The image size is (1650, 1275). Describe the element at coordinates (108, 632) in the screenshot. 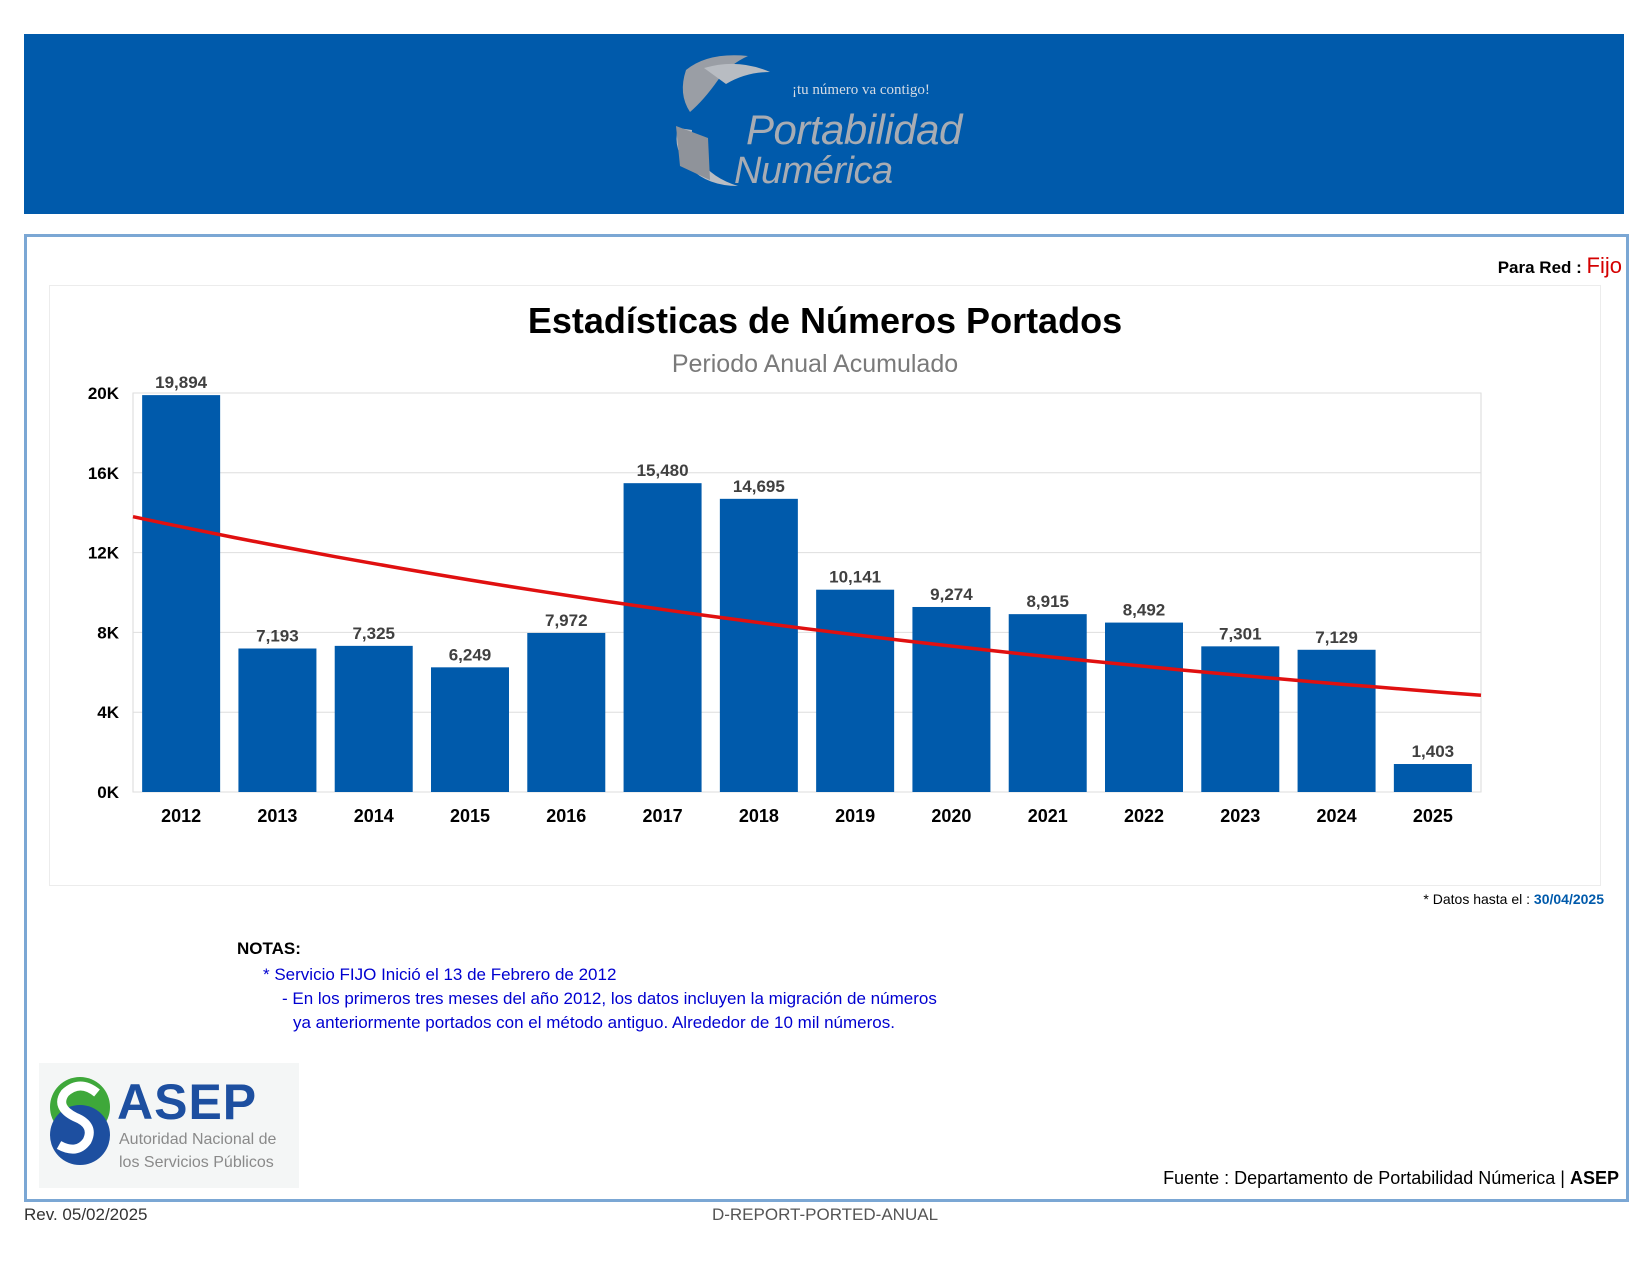

I see `y-tick-label: 8K` at that location.